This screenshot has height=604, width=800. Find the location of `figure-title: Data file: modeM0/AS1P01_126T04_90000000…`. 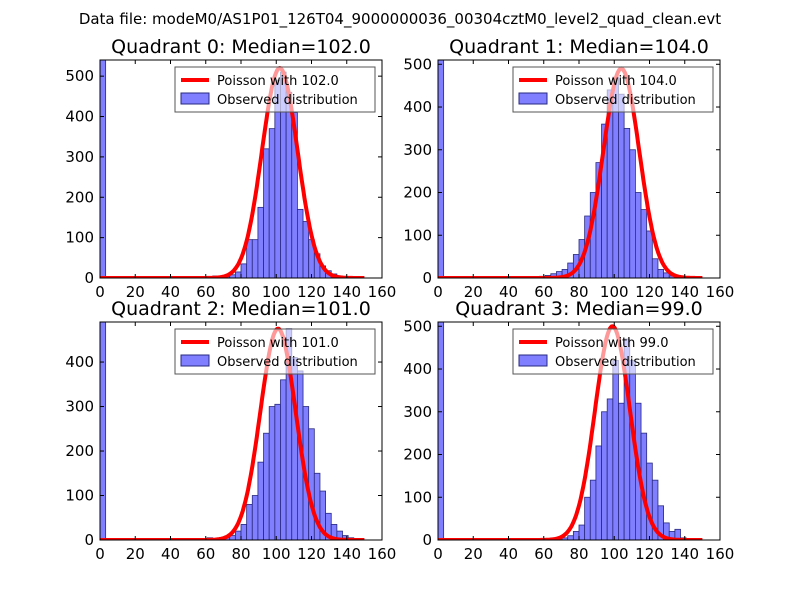

figure-title: Data file: modeM0/AS1P01_126T04_90000000… is located at coordinates (400, 19).